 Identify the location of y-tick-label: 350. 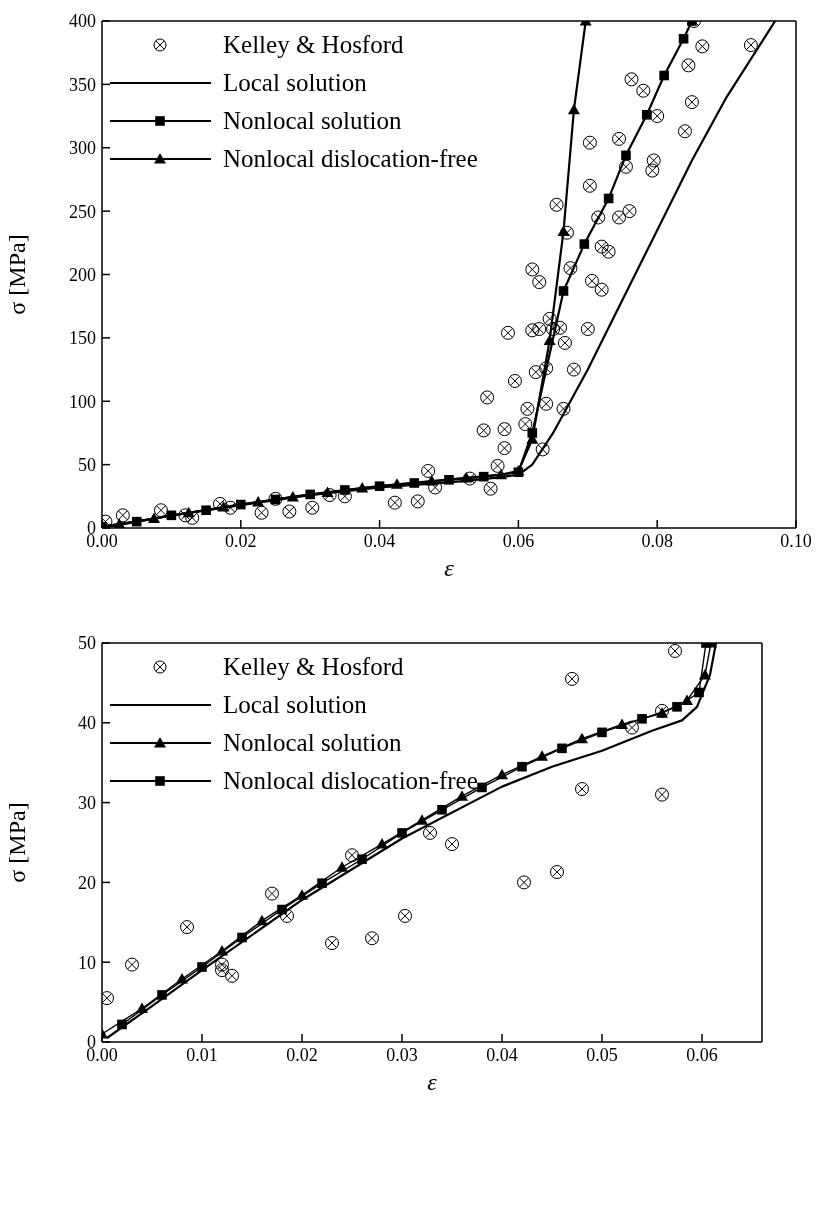
(82, 84).